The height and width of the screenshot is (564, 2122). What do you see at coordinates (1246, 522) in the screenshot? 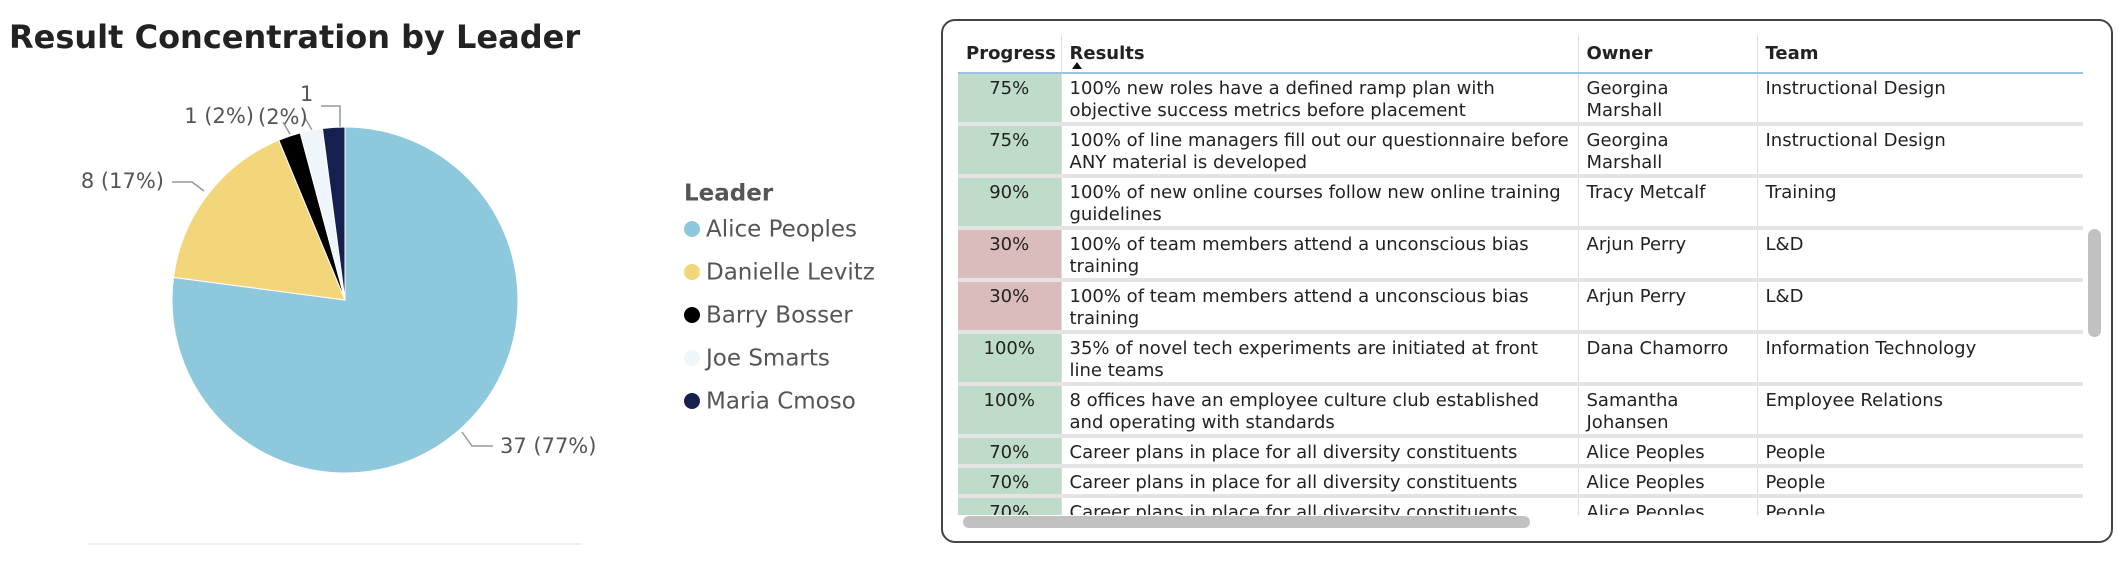
I see `horizontal-scrollbar` at bounding box center [1246, 522].